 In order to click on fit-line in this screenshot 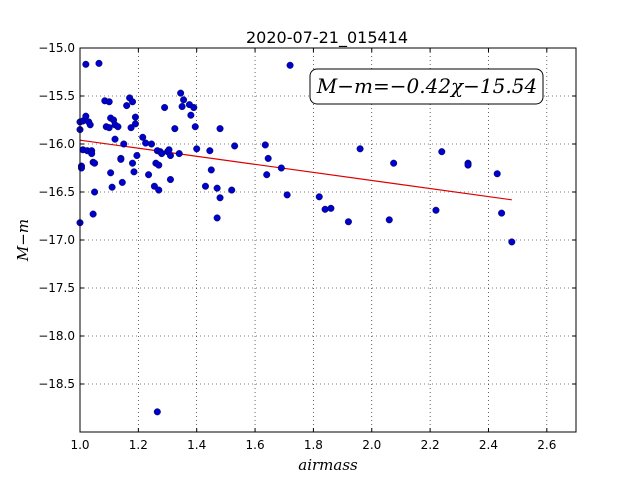, I will do `click(295, 170)`.